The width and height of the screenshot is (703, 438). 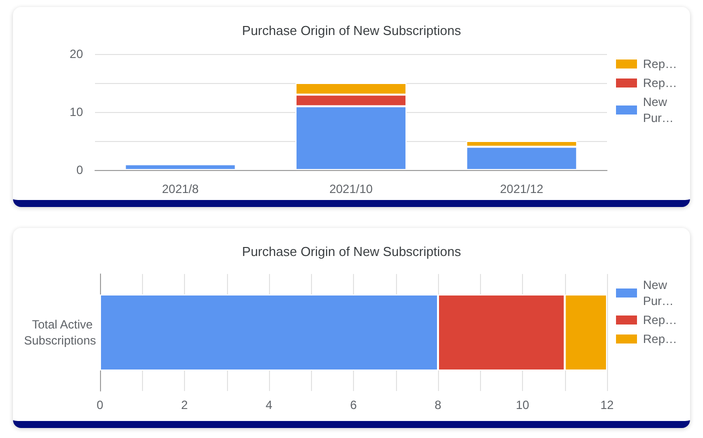 What do you see at coordinates (522, 189) in the screenshot?
I see `x-tick-label: 2021/12` at bounding box center [522, 189].